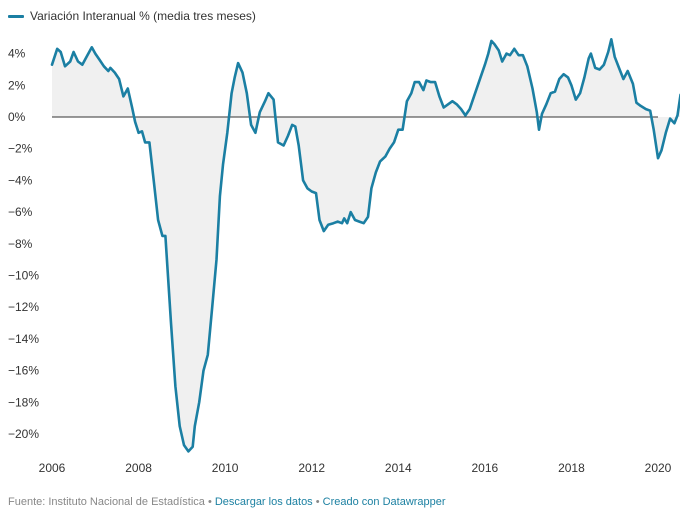  Describe the element at coordinates (658, 468) in the screenshot. I see `x-tick-label: 2020` at that location.